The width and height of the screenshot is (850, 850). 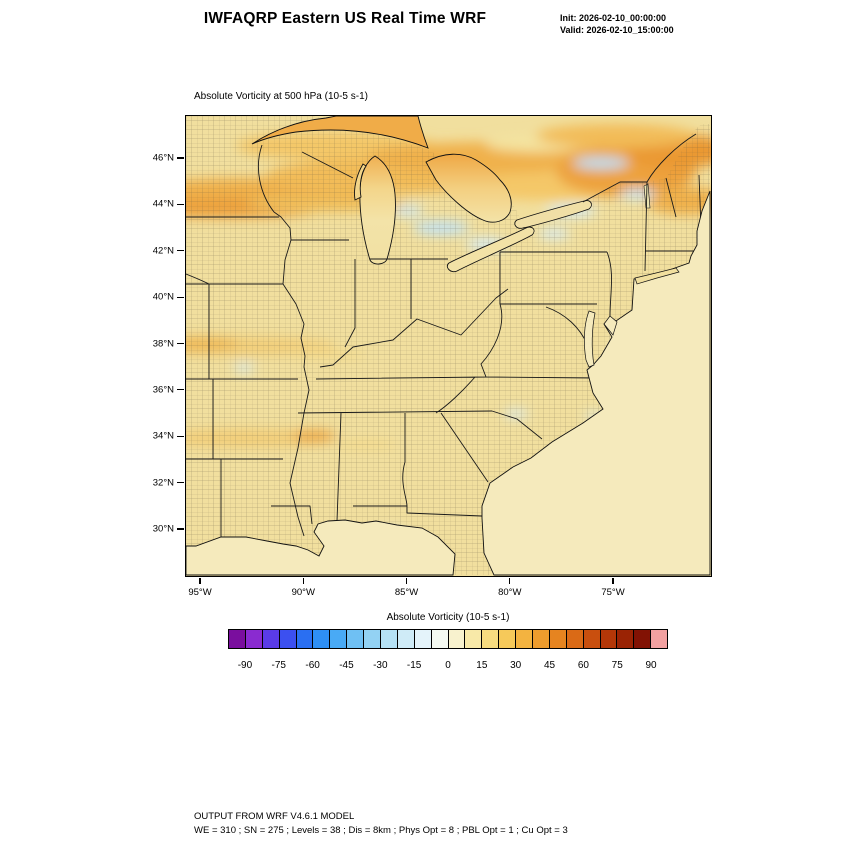 I want to click on lat-tick-label: 40°N, so click(x=163, y=297).